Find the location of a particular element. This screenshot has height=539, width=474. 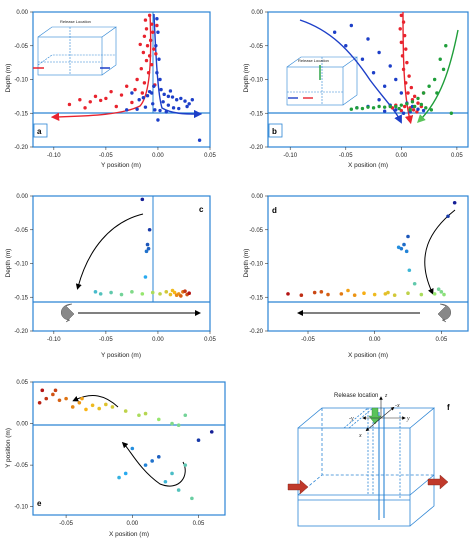

panel-e-curl-arrow is located at coordinates (153, 464).